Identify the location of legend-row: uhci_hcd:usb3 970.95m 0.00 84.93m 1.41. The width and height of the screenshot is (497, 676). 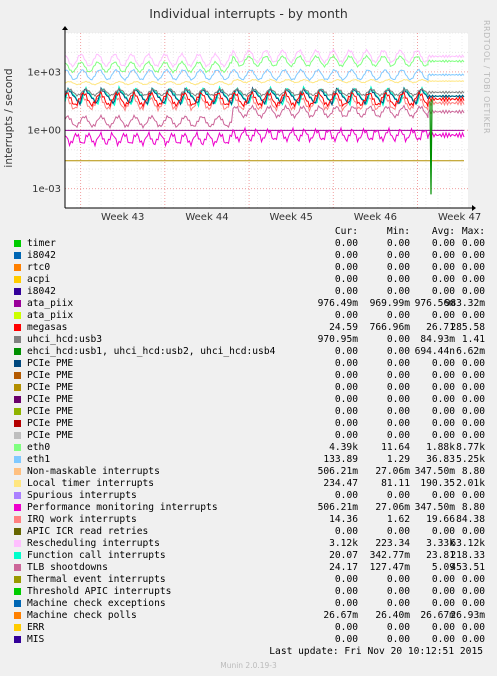
(248, 340).